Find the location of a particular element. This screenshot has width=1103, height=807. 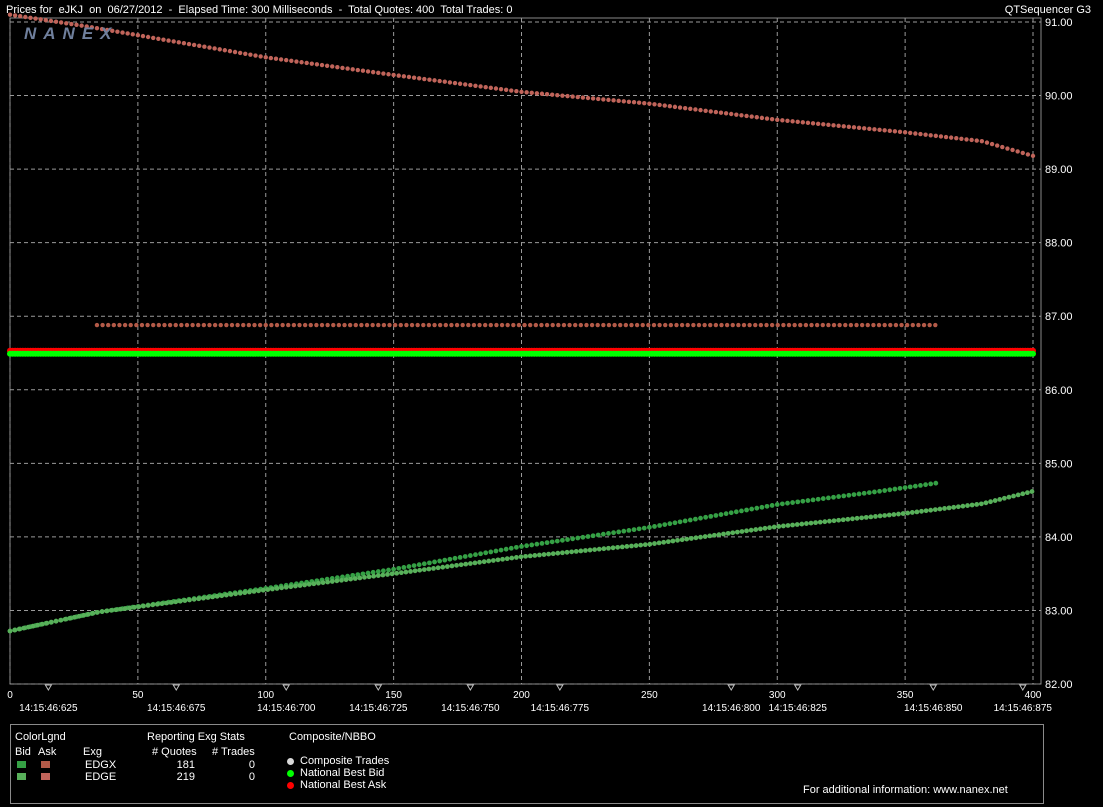

row-trades: 0 is located at coordinates (251, 765).